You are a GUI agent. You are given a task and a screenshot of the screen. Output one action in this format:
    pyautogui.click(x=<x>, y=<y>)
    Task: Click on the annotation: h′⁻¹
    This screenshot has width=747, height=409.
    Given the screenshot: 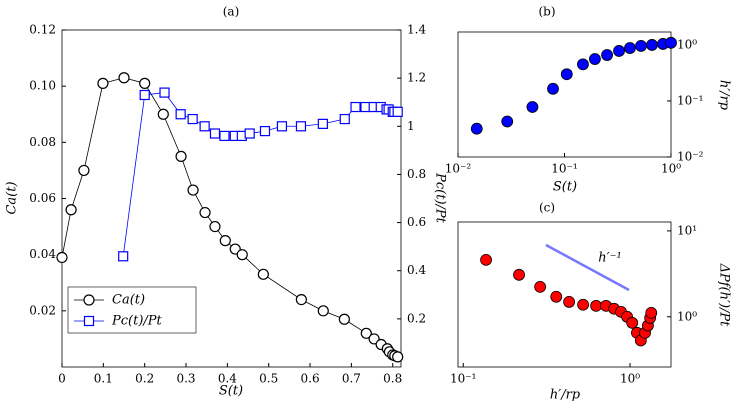 What is the action you would take?
    pyautogui.click(x=609, y=258)
    